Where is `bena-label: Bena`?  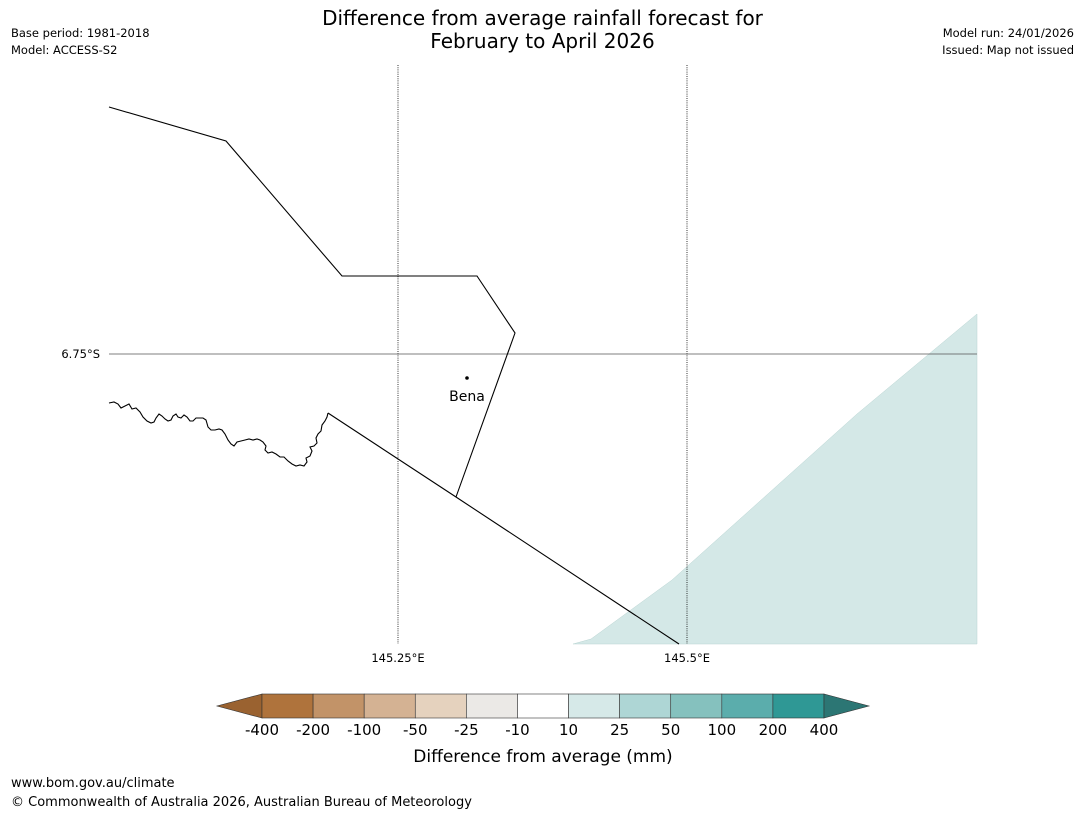 bena-label: Bena is located at coordinates (467, 397).